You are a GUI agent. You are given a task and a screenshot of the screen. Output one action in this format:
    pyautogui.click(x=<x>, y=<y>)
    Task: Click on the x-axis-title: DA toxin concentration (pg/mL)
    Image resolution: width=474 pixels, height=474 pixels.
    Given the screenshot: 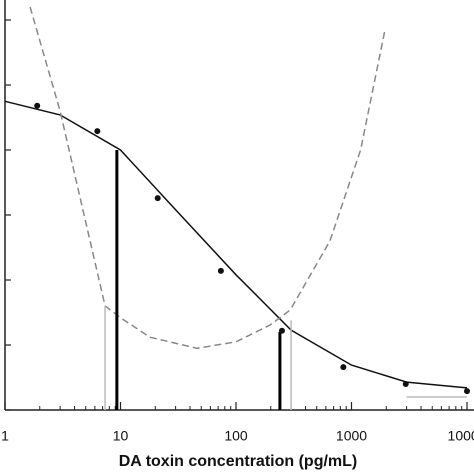 What is the action you would take?
    pyautogui.click(x=238, y=461)
    